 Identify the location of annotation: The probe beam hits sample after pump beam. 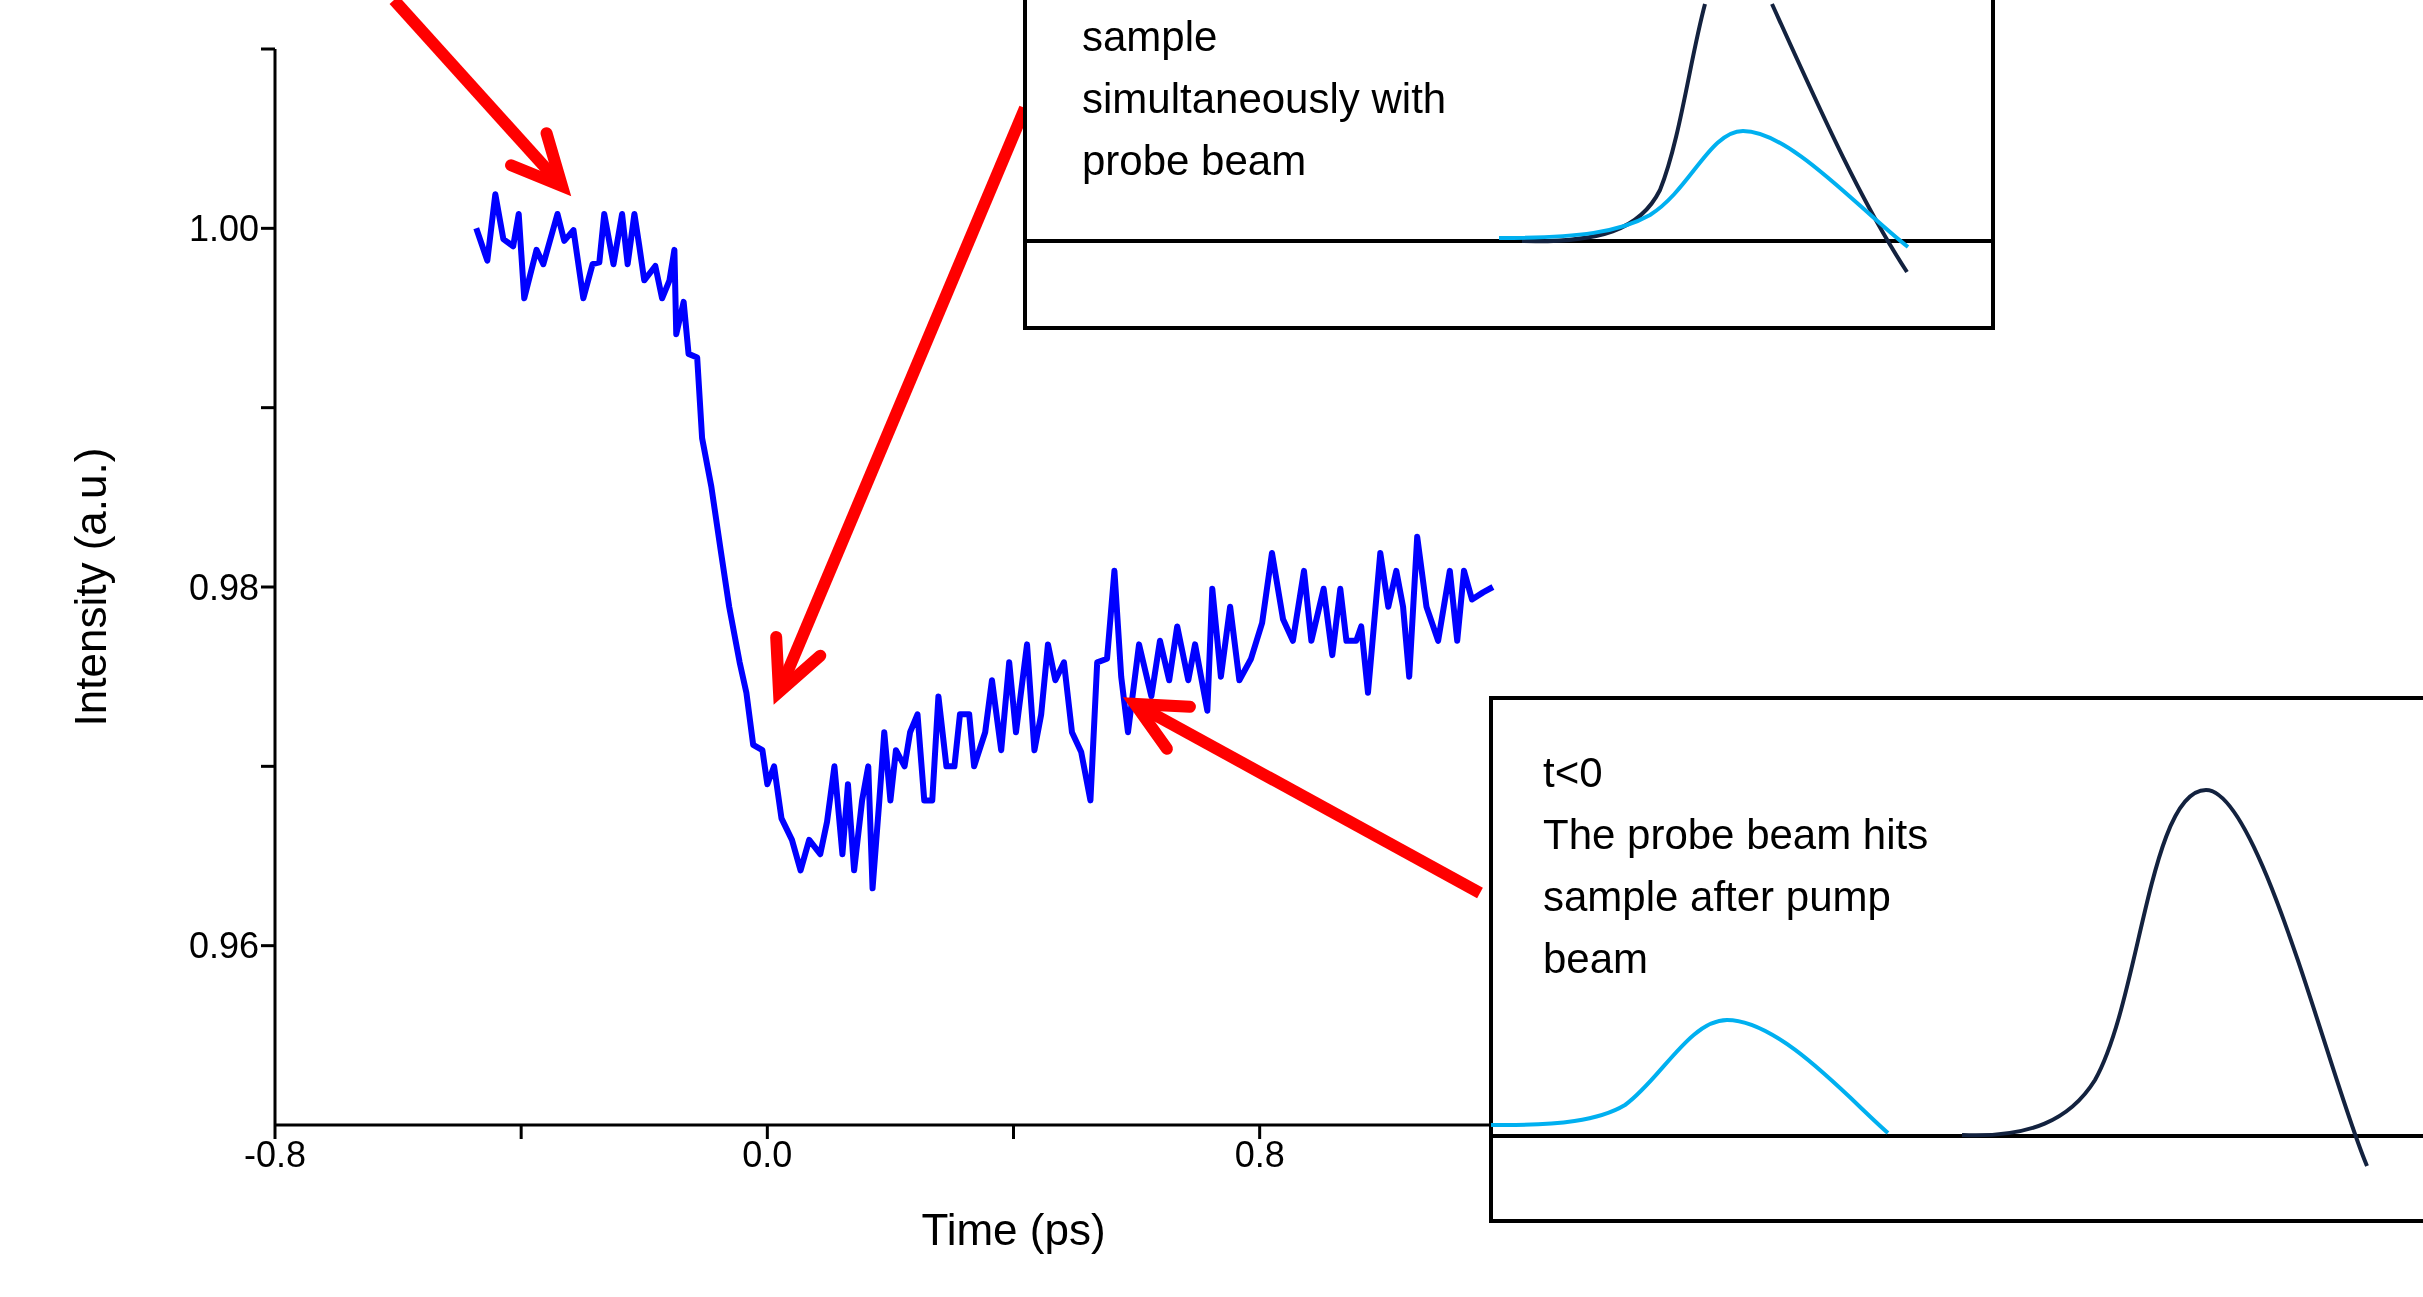
(1736, 897).